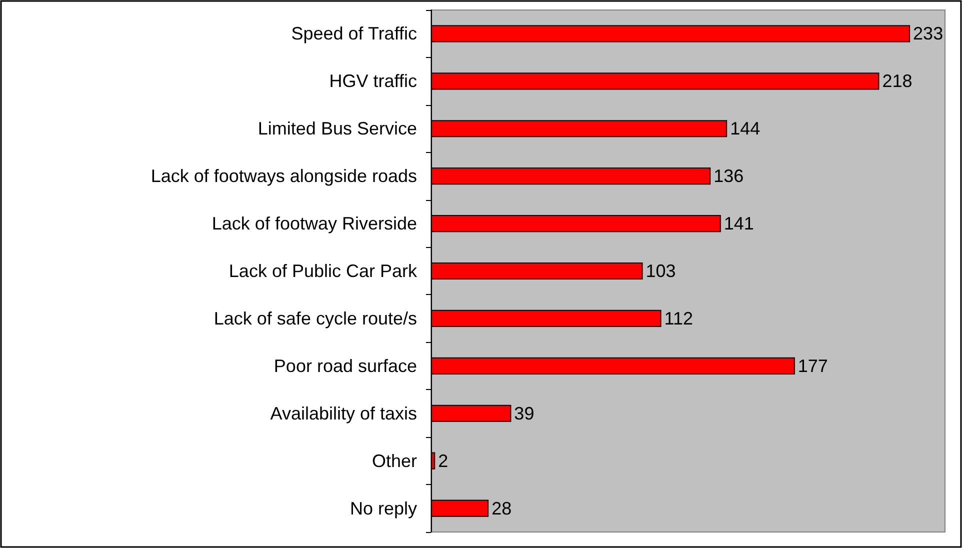 The image size is (963, 549). Describe the element at coordinates (283, 176) in the screenshot. I see `y-tick-label: Lack of footways alongside roads` at that location.